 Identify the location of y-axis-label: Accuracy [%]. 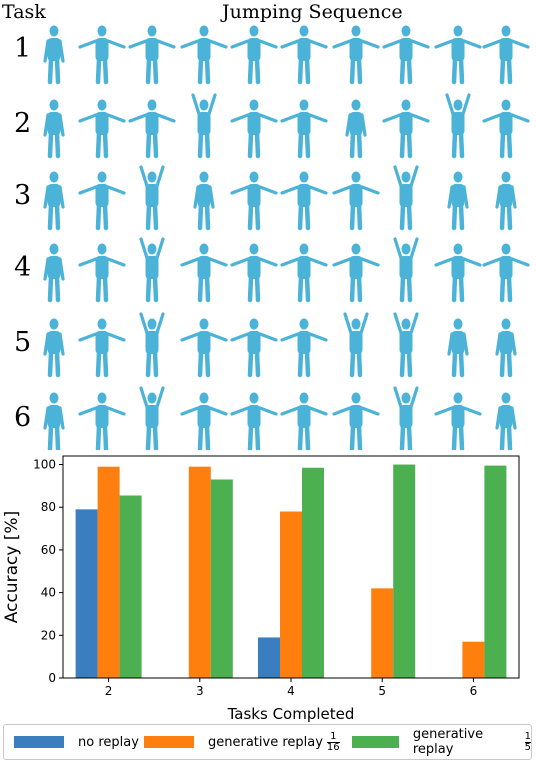
(12, 567).